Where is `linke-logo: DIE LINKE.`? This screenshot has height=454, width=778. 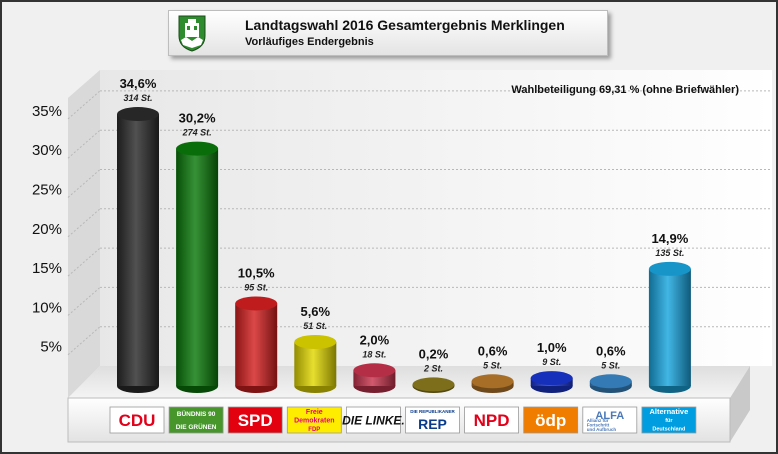
linke-logo: DIE LINKE. is located at coordinates (373, 420).